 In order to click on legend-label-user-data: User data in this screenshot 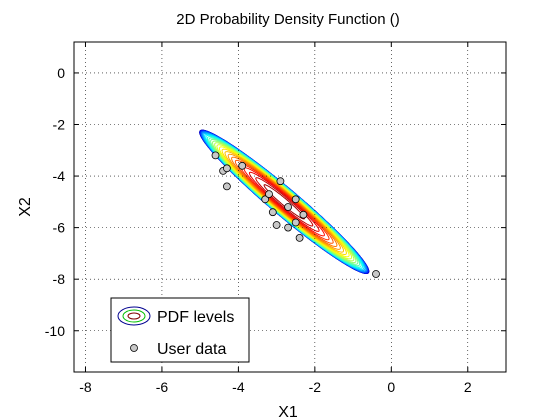, I will do `click(191, 349)`.